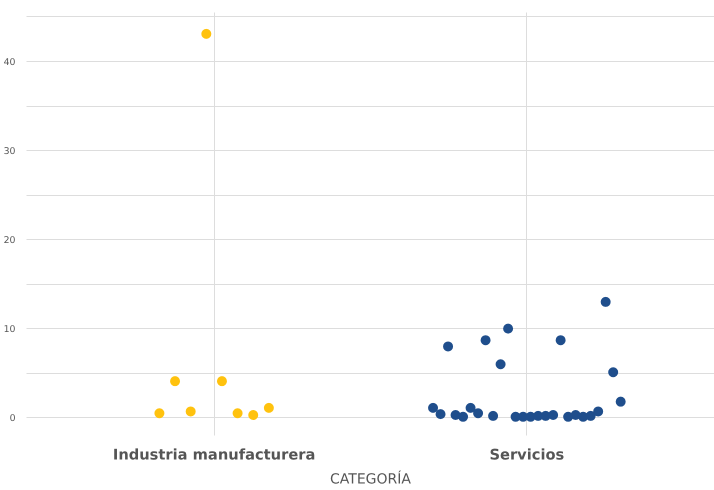 The width and height of the screenshot is (714, 490). I want to click on x-axis-title: CATEGORÍA, so click(371, 479).